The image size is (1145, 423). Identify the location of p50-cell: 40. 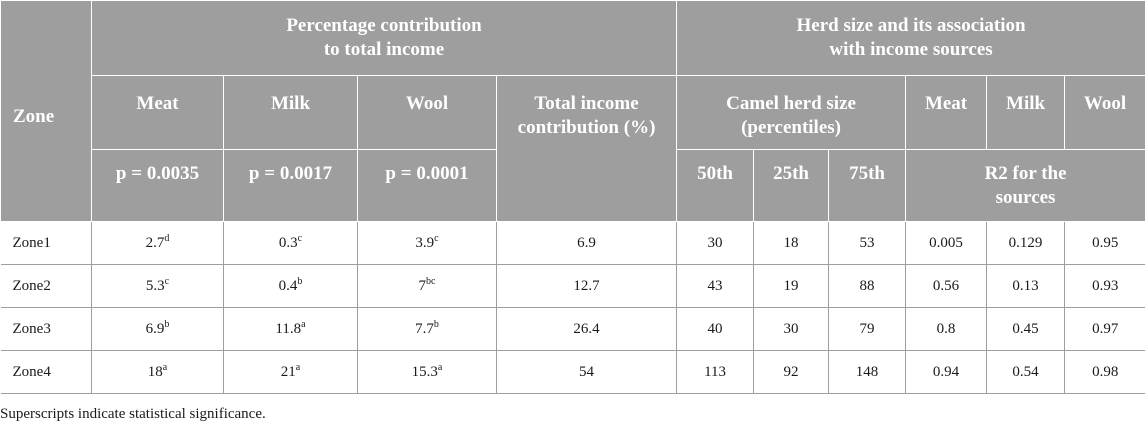
(715, 329).